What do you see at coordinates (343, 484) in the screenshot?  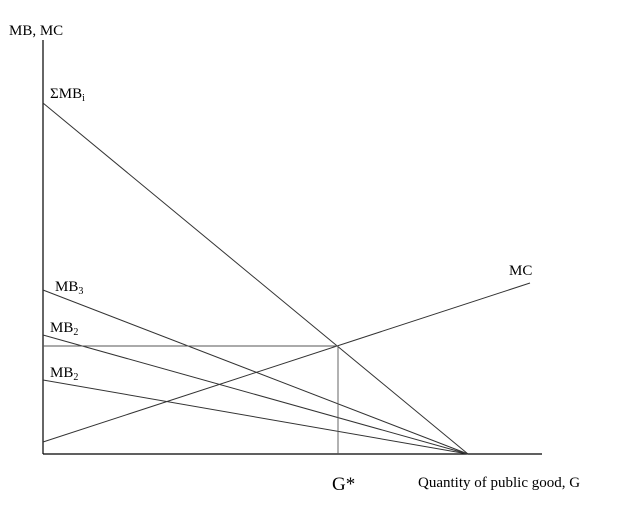 I see `equilibrium-quantity-label: G*` at bounding box center [343, 484].